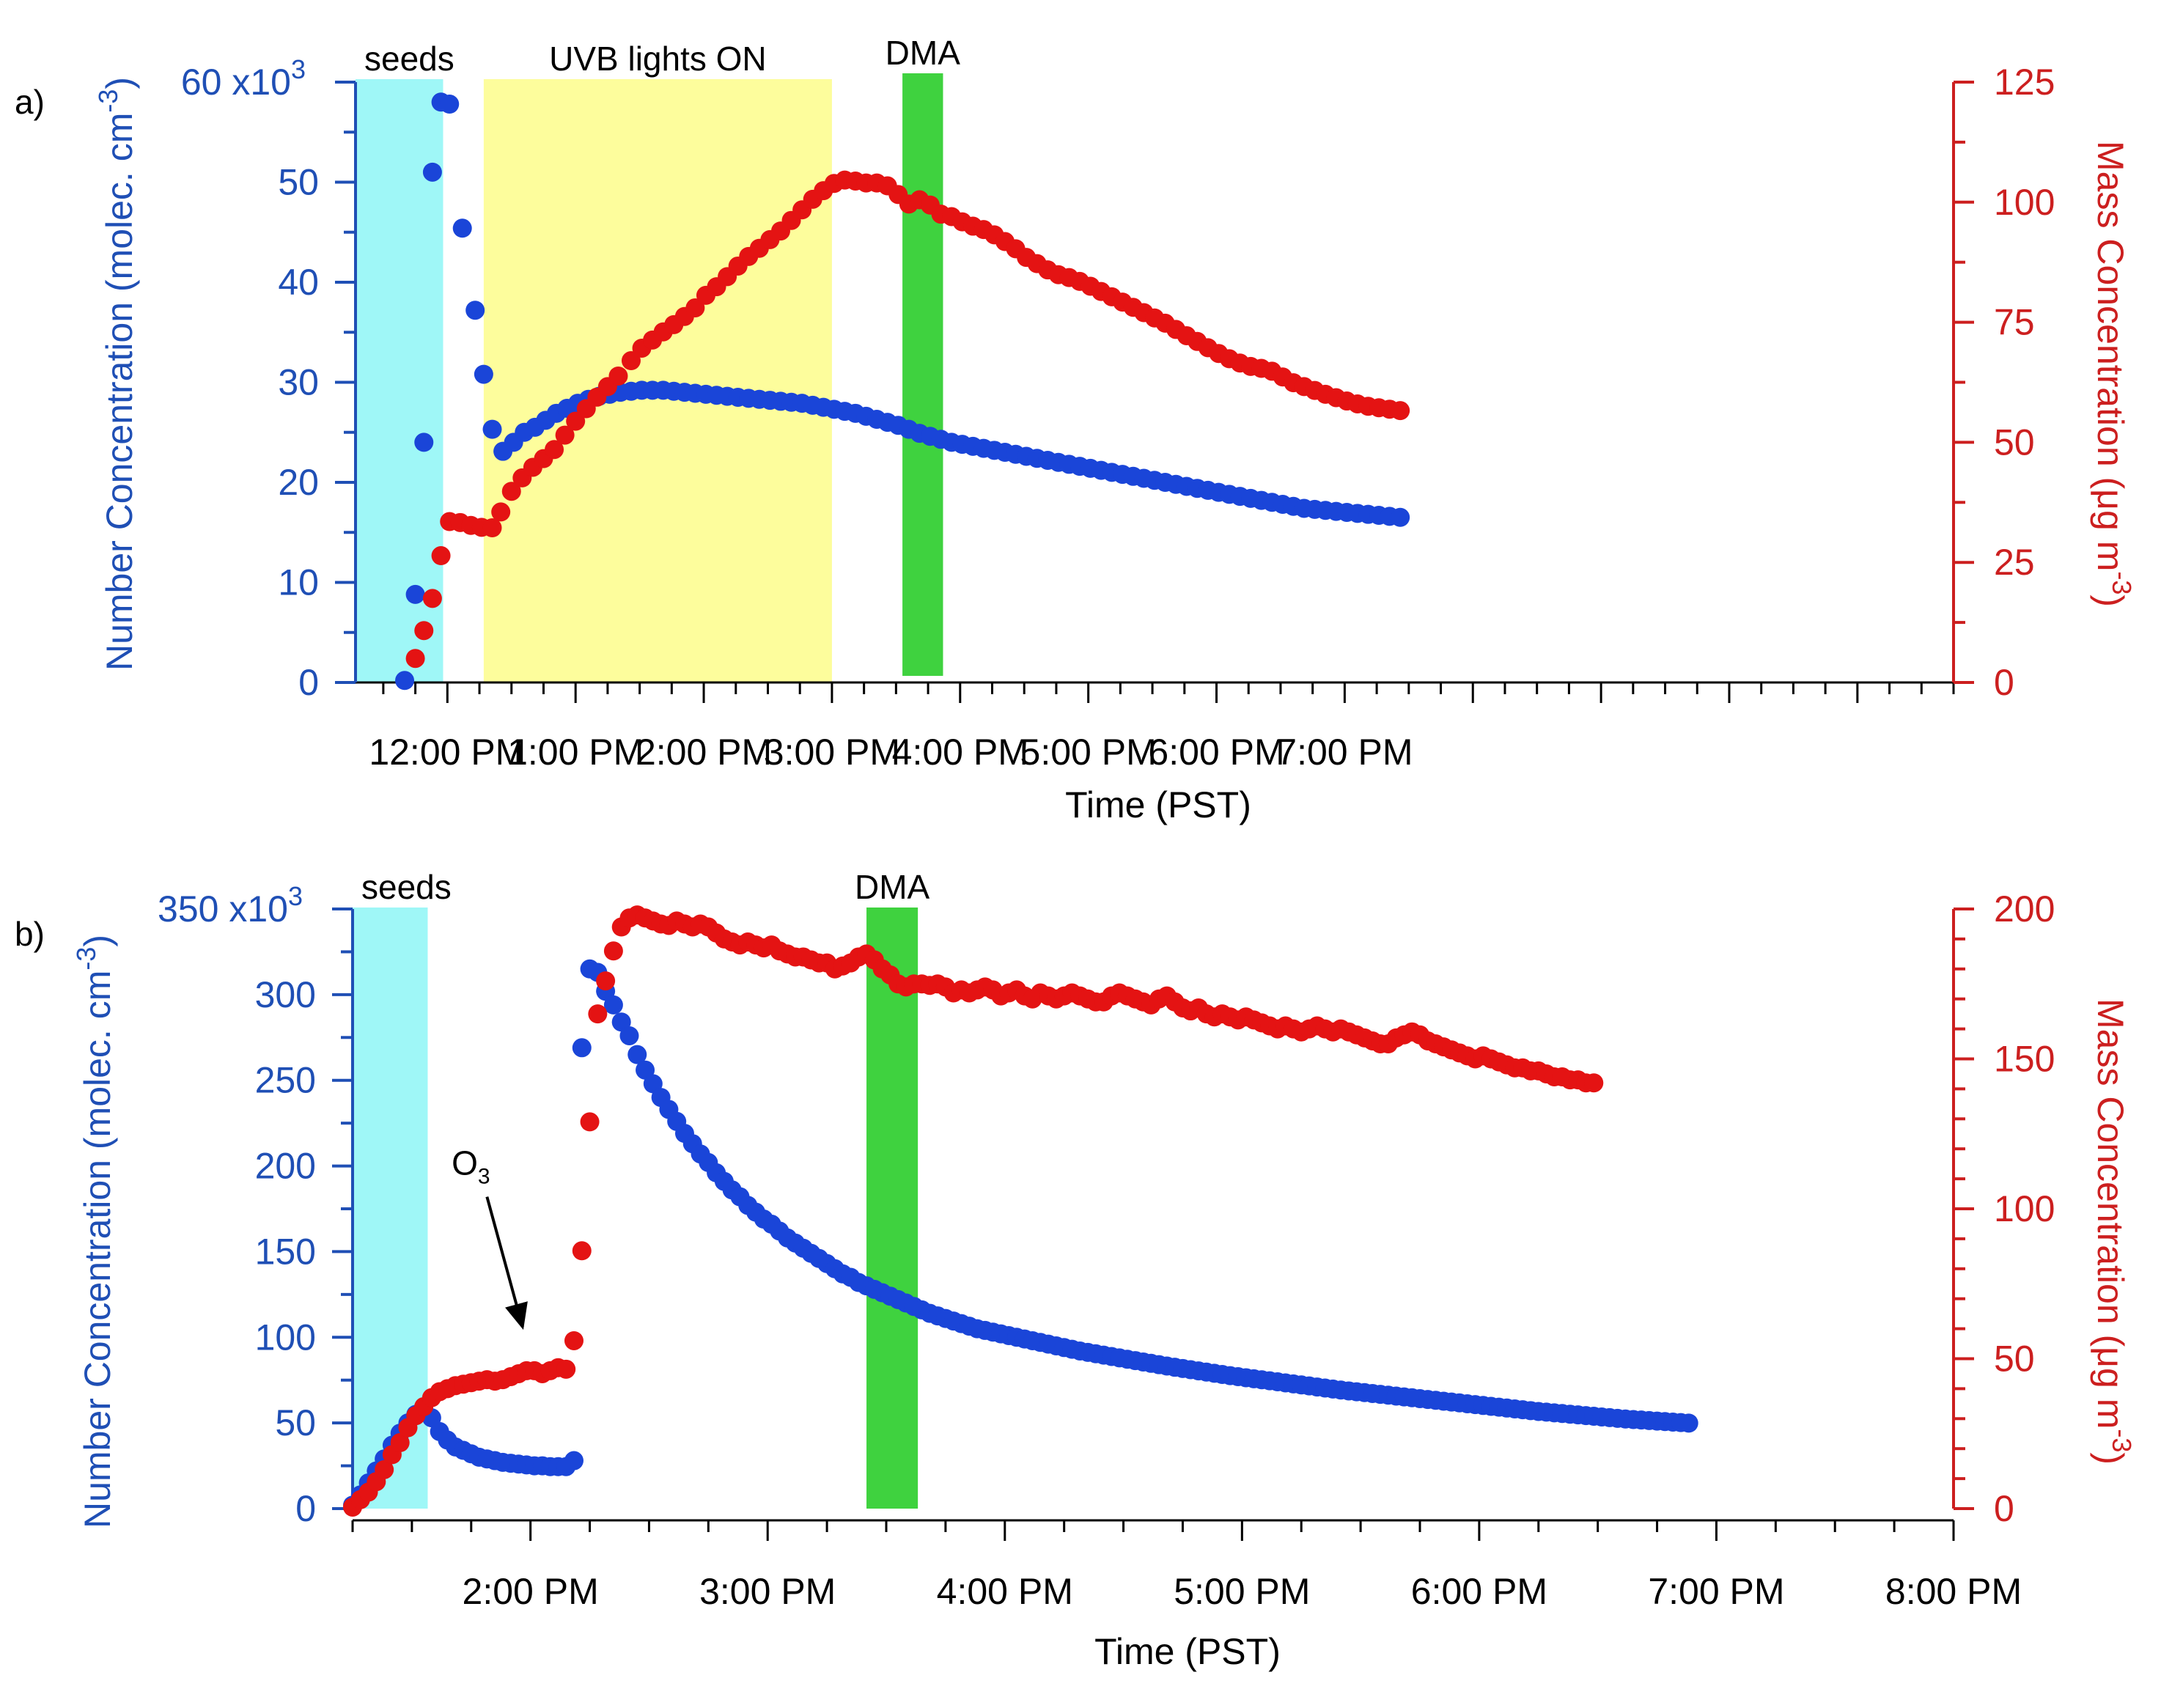  What do you see at coordinates (269, 378) in the screenshot?
I see `panel-a-left-axis: 0 10 20 30 40 50 60 x103` at bounding box center [269, 378].